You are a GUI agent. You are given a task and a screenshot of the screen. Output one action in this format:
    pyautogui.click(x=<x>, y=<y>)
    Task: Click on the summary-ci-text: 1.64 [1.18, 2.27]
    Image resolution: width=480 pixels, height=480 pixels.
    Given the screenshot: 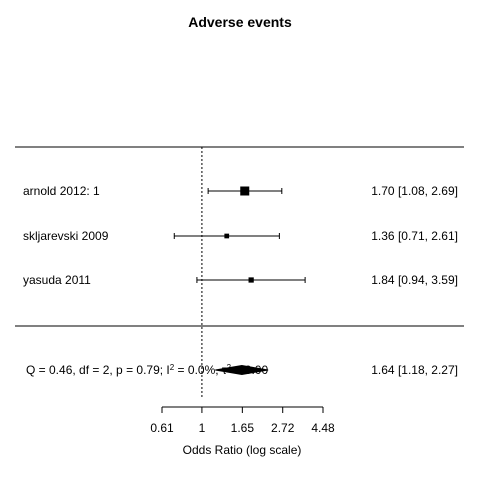 What is the action you would take?
    pyautogui.click(x=414, y=370)
    